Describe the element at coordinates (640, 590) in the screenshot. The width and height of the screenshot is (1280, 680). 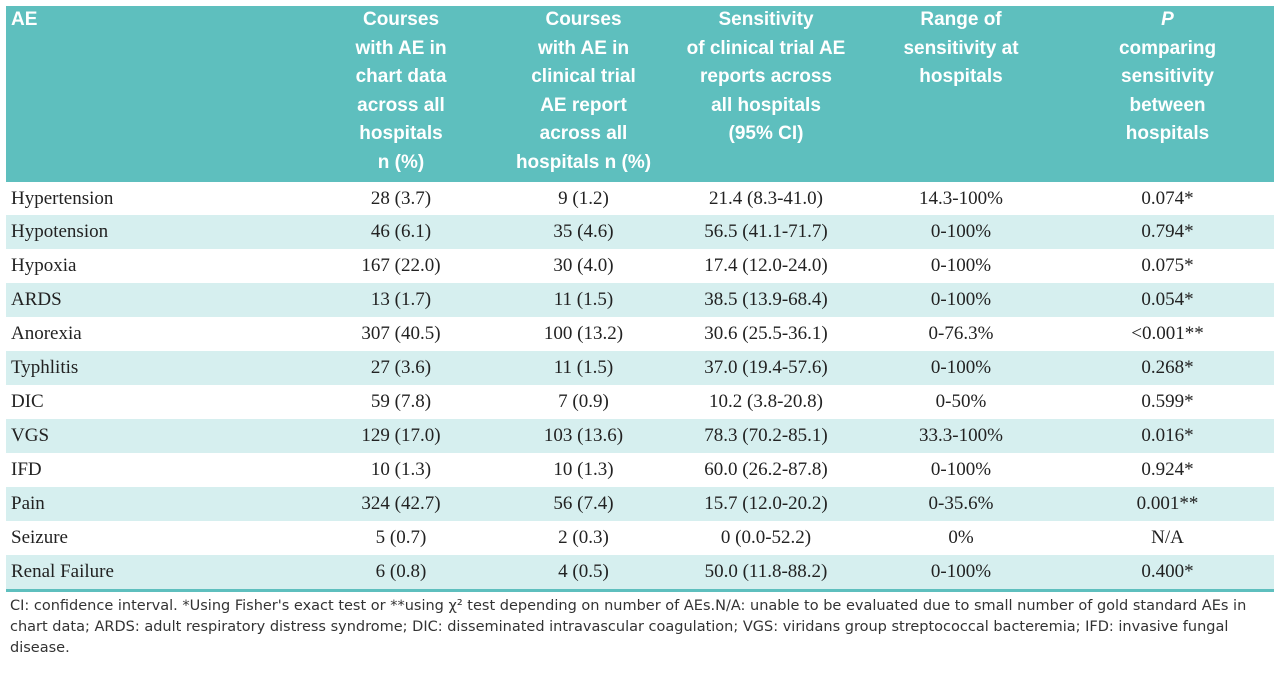
I see `footer-divider` at that location.